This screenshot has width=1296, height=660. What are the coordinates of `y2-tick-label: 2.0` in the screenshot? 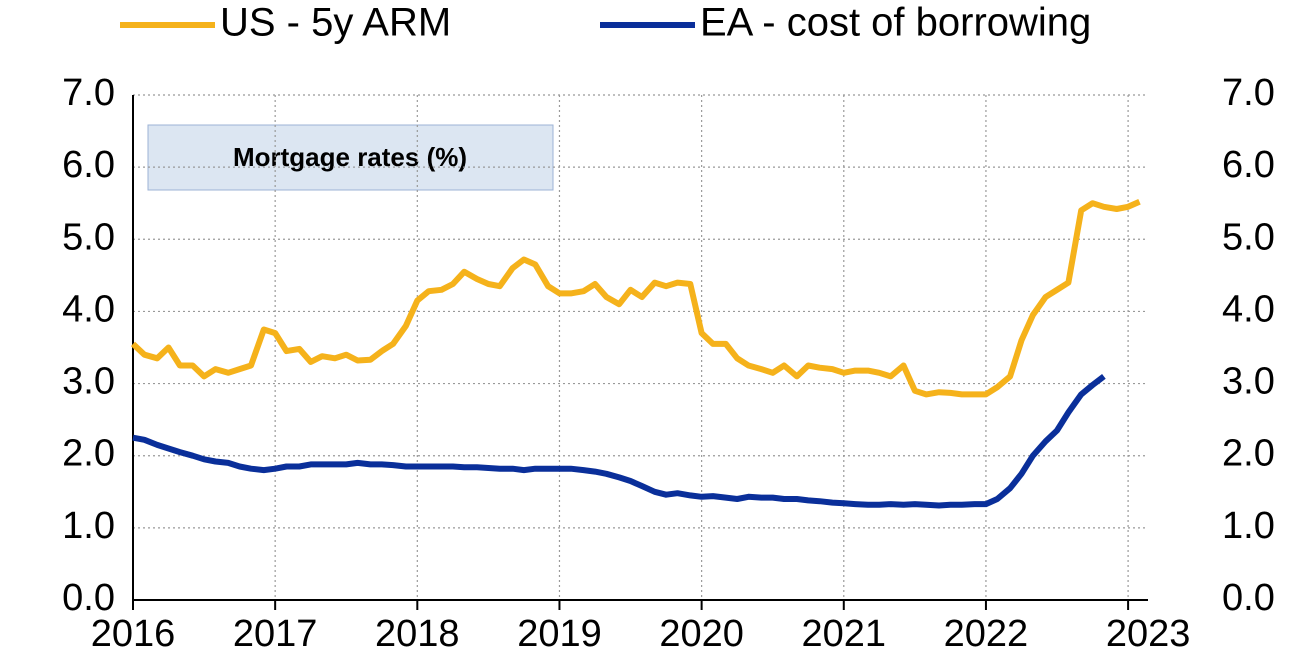 It's located at (1248, 454).